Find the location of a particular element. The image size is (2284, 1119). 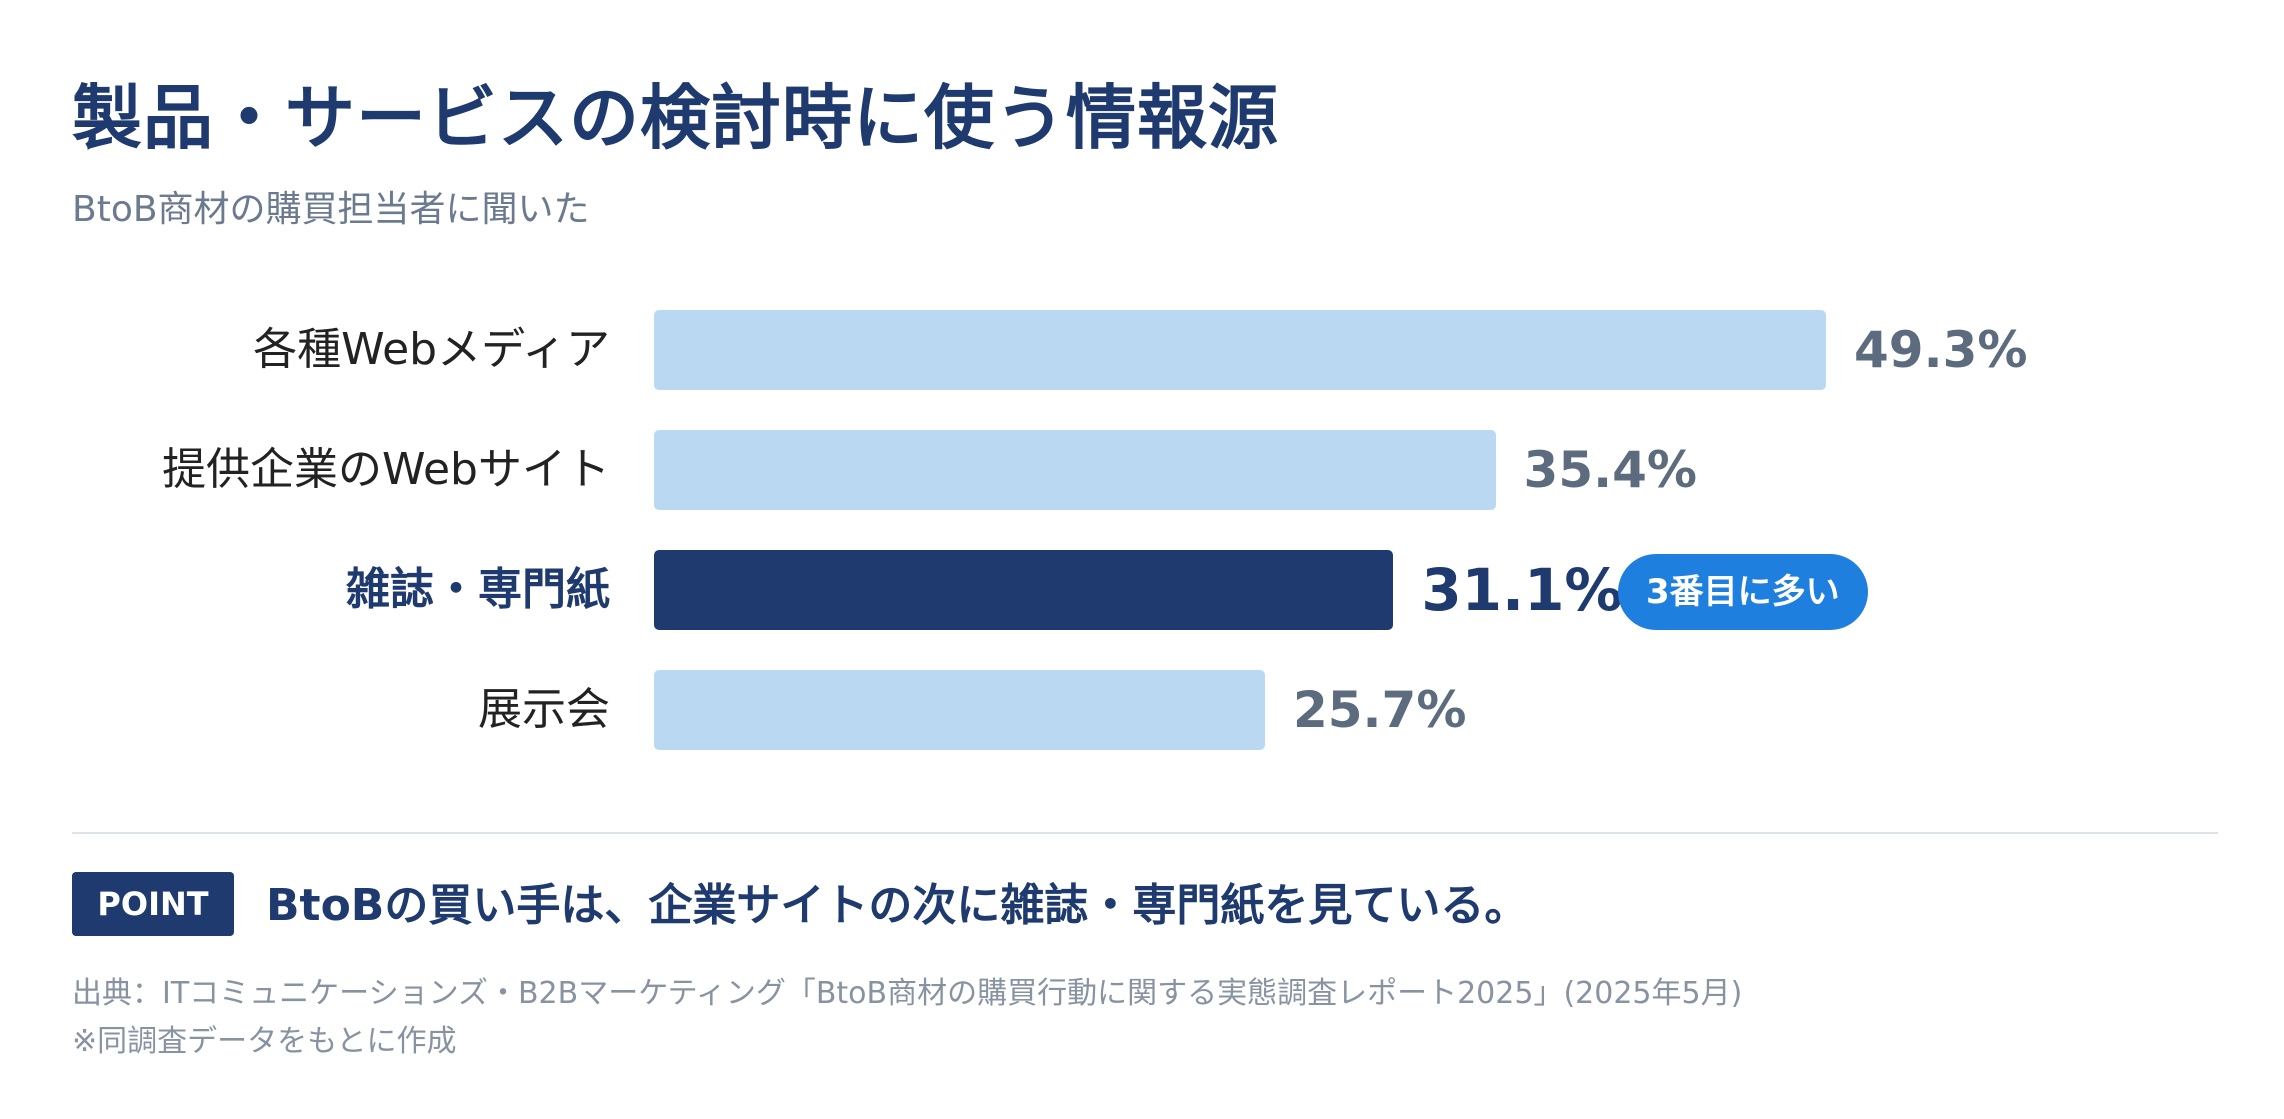

bar-row: 各種Webメディア 49.3% is located at coordinates (1142, 350).